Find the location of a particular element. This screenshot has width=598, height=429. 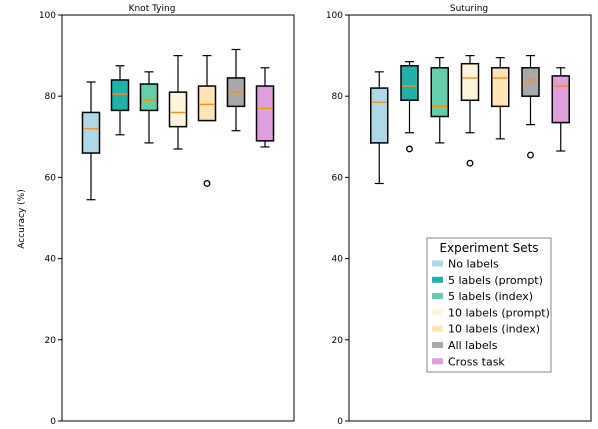

legend-label-10-labels-prompt: 10 labels (prompt) is located at coordinates (499, 312).